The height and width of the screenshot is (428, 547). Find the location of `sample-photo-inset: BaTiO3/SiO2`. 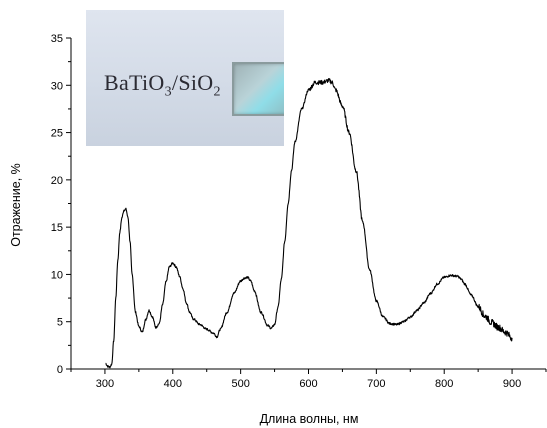

sample-photo-inset: BaTiO3/SiO2 is located at coordinates (185, 78).